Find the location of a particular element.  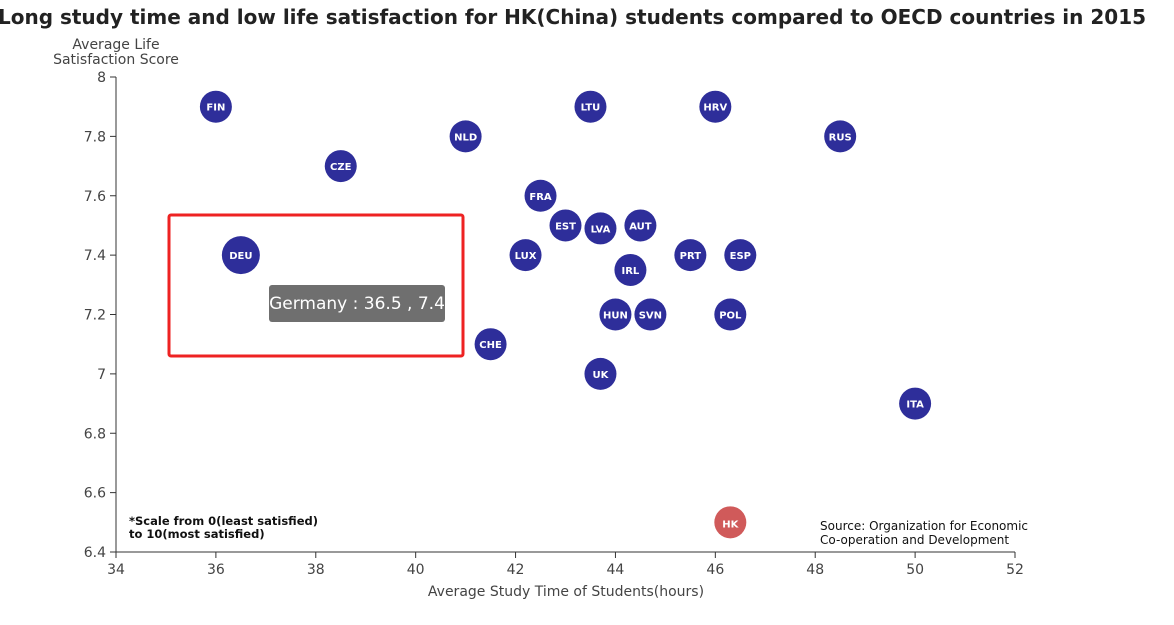

point-label: IRL is located at coordinates (631, 271).